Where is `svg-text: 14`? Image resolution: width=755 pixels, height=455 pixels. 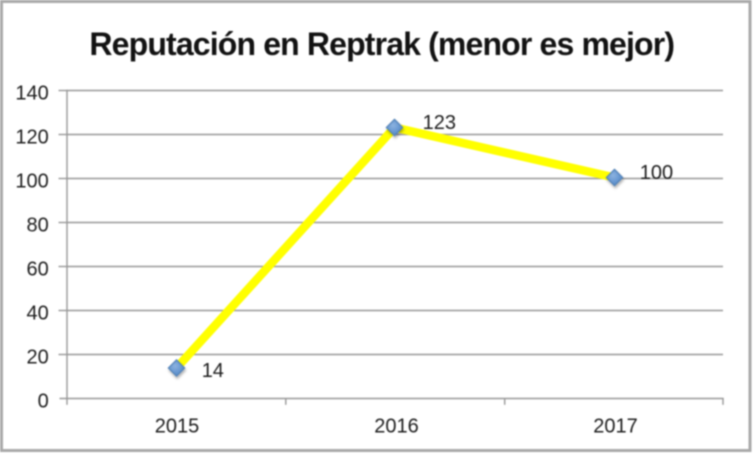 svg-text: 14 is located at coordinates (213, 371).